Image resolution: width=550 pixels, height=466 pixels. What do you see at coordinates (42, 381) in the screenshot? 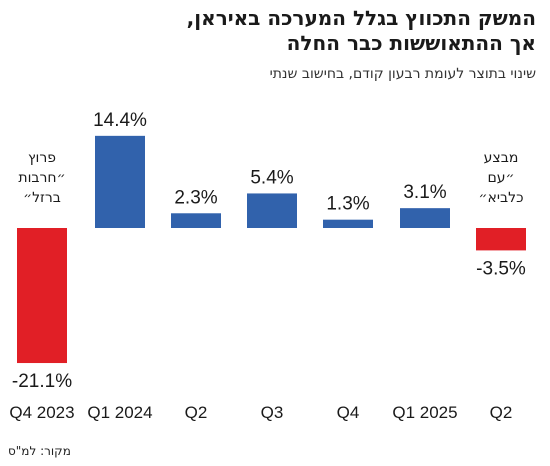
I see `data-label: -21.1%` at bounding box center [42, 381].